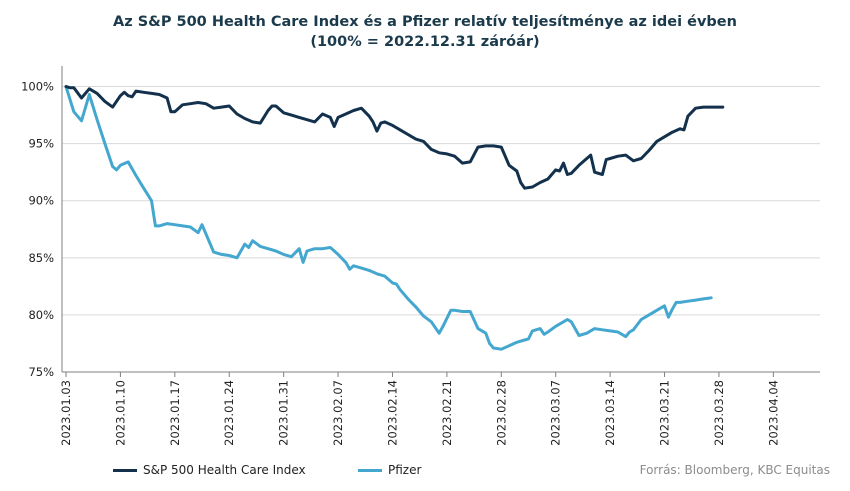 Image resolution: width=850 pixels, height=491 pixels. I want to click on x-tick-label: 2023.02.14, so click(392, 413).